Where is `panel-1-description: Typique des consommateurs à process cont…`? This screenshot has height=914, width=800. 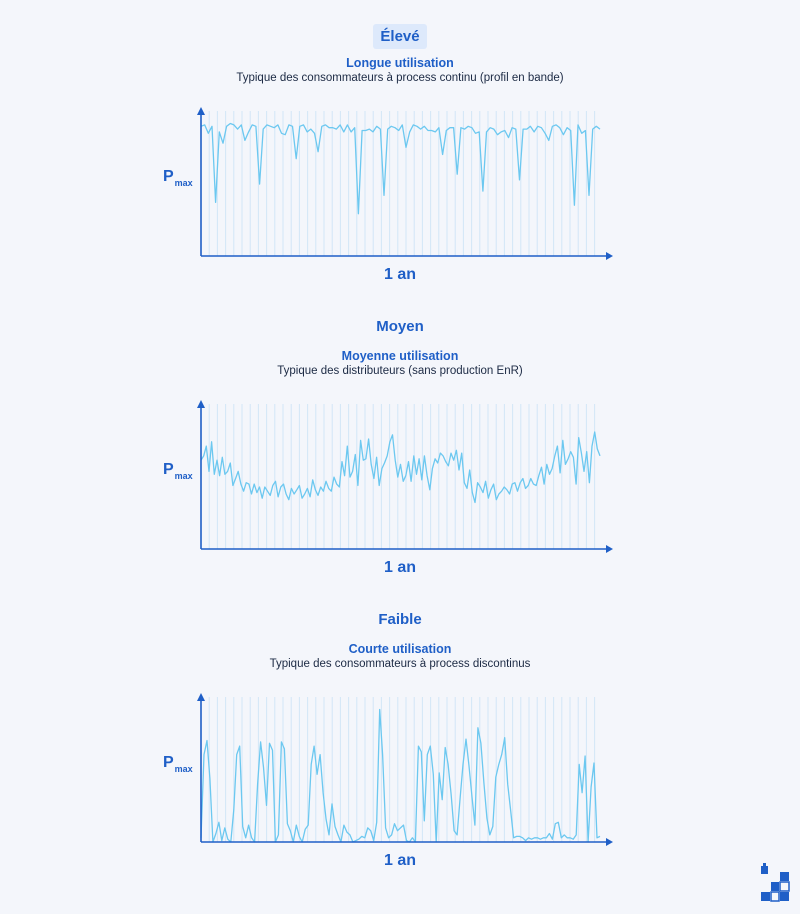
panel-1-description: Typique des consommateurs à process cont… is located at coordinates (400, 78).